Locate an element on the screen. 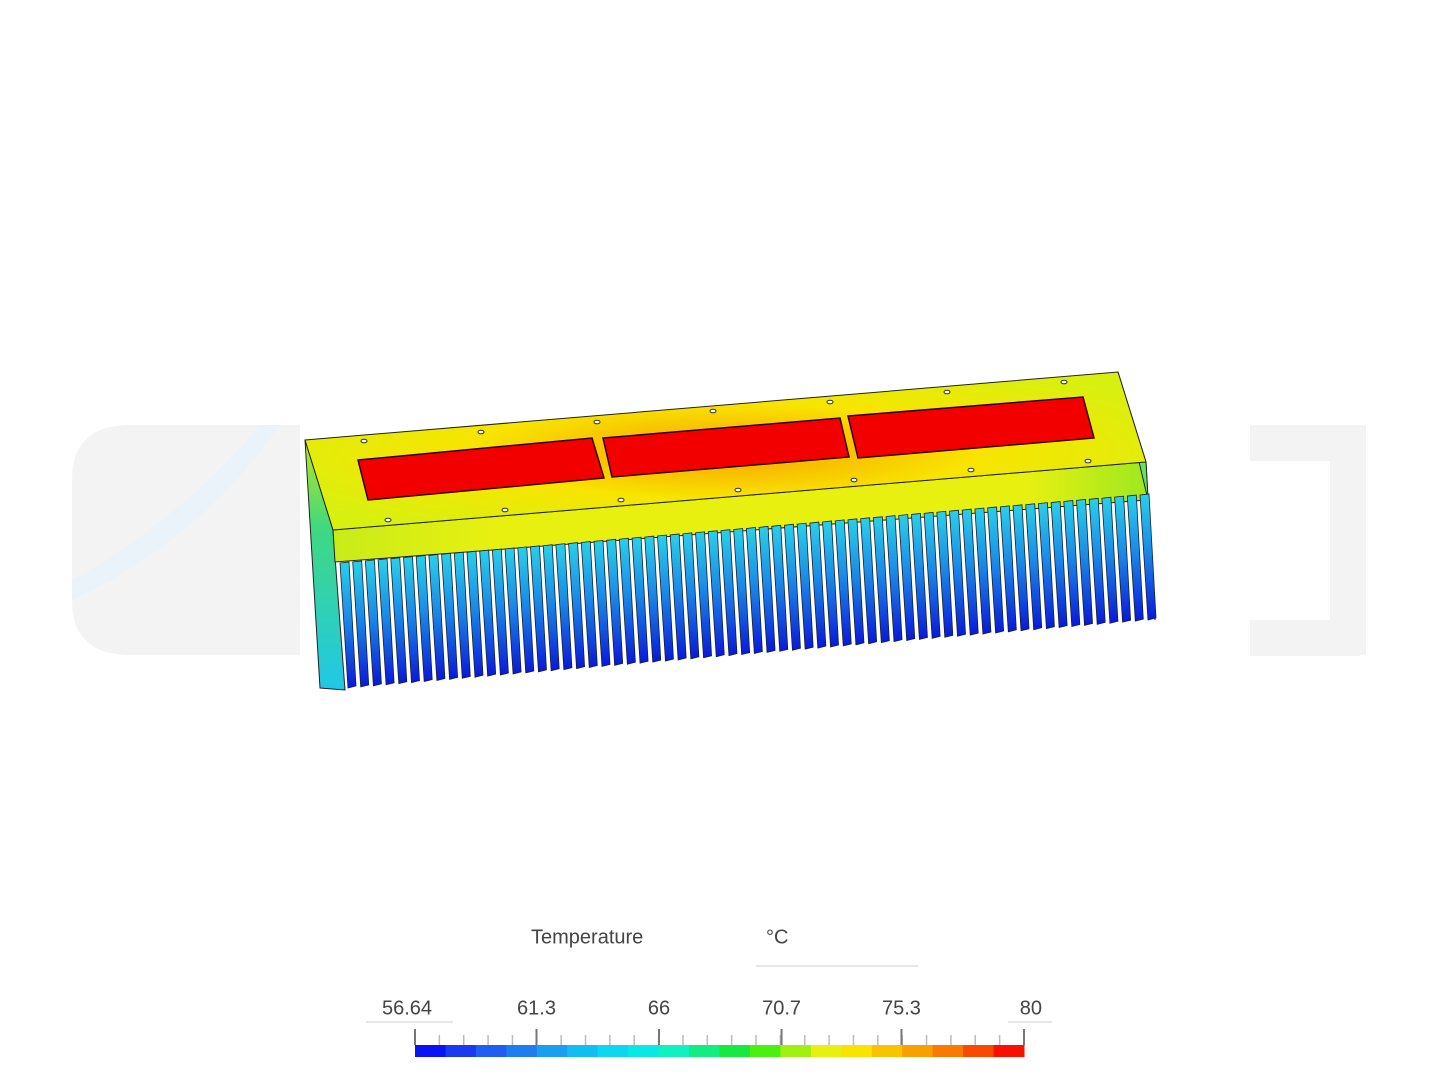 This screenshot has width=1440, height=1080. color-scale: 56.64 61.3 66 70.7 75.3 80 is located at coordinates (712, 1027).